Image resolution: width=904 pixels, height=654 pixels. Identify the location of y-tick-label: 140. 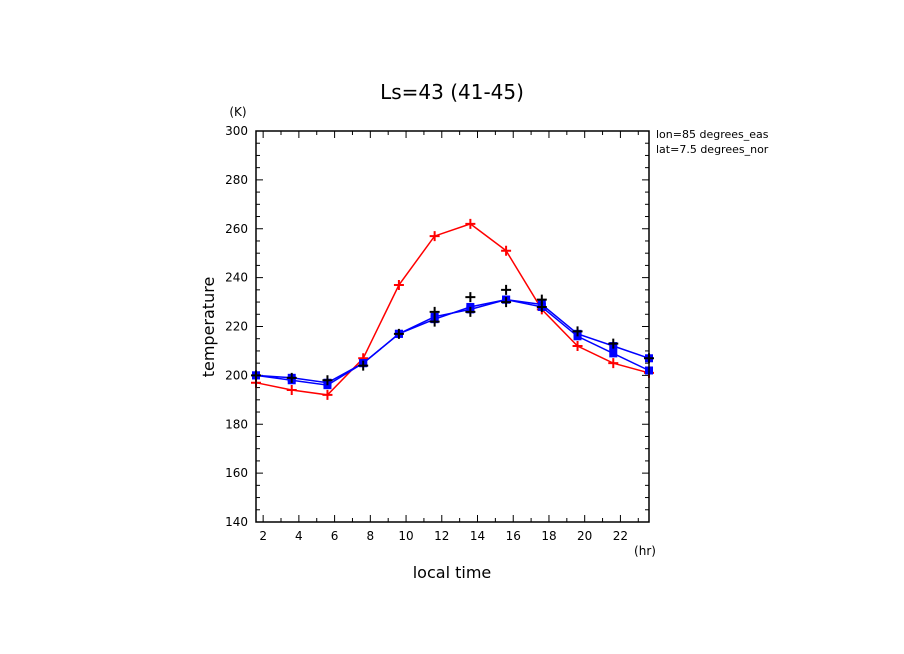
(236, 522).